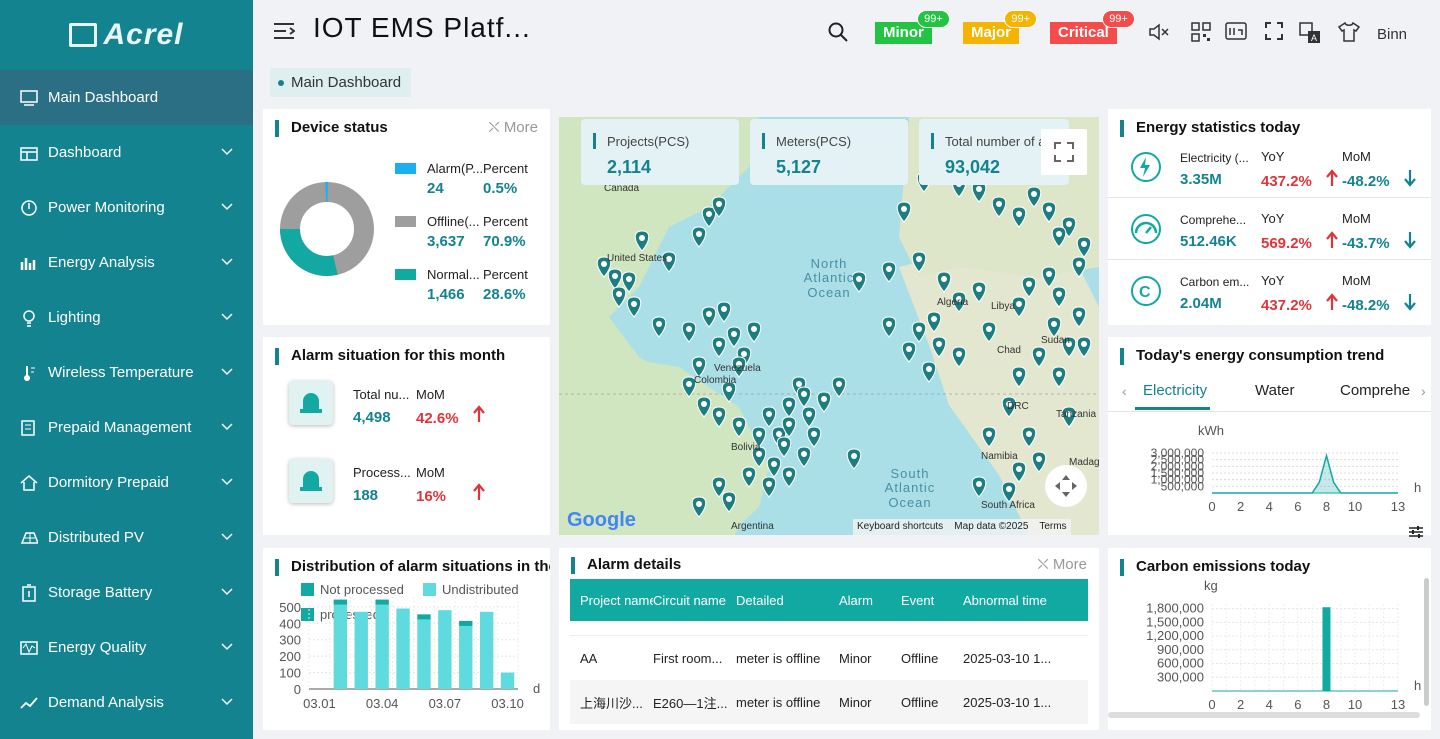 The width and height of the screenshot is (1440, 739). I want to click on bulb-icon, so click(29, 318).